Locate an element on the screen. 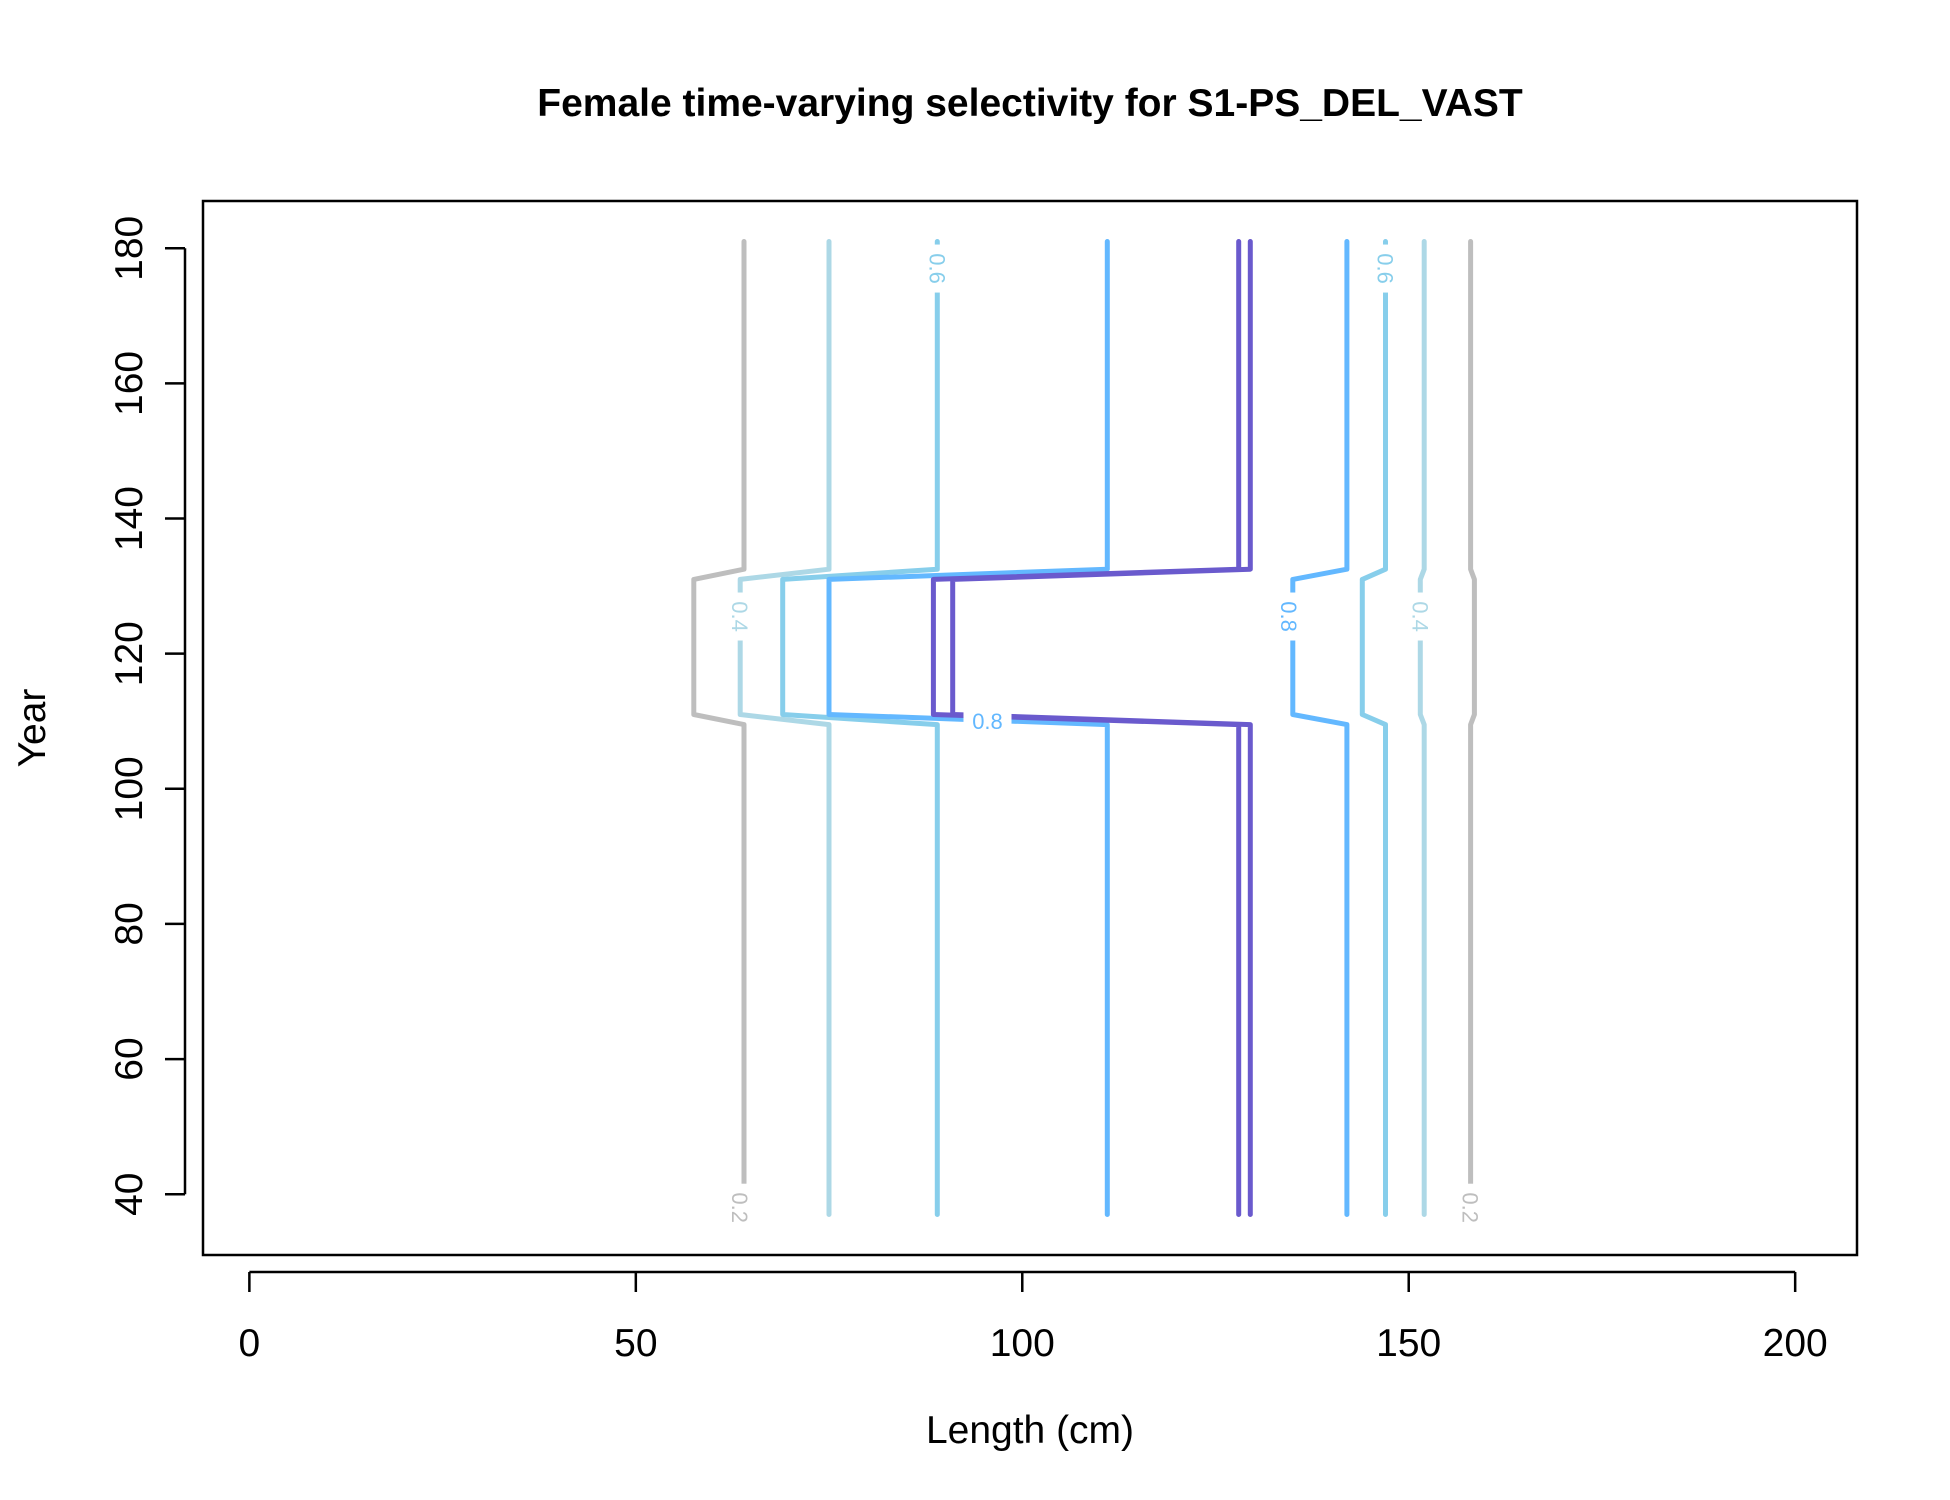  contour-label-1: 0.2 is located at coordinates (1470, 1207).